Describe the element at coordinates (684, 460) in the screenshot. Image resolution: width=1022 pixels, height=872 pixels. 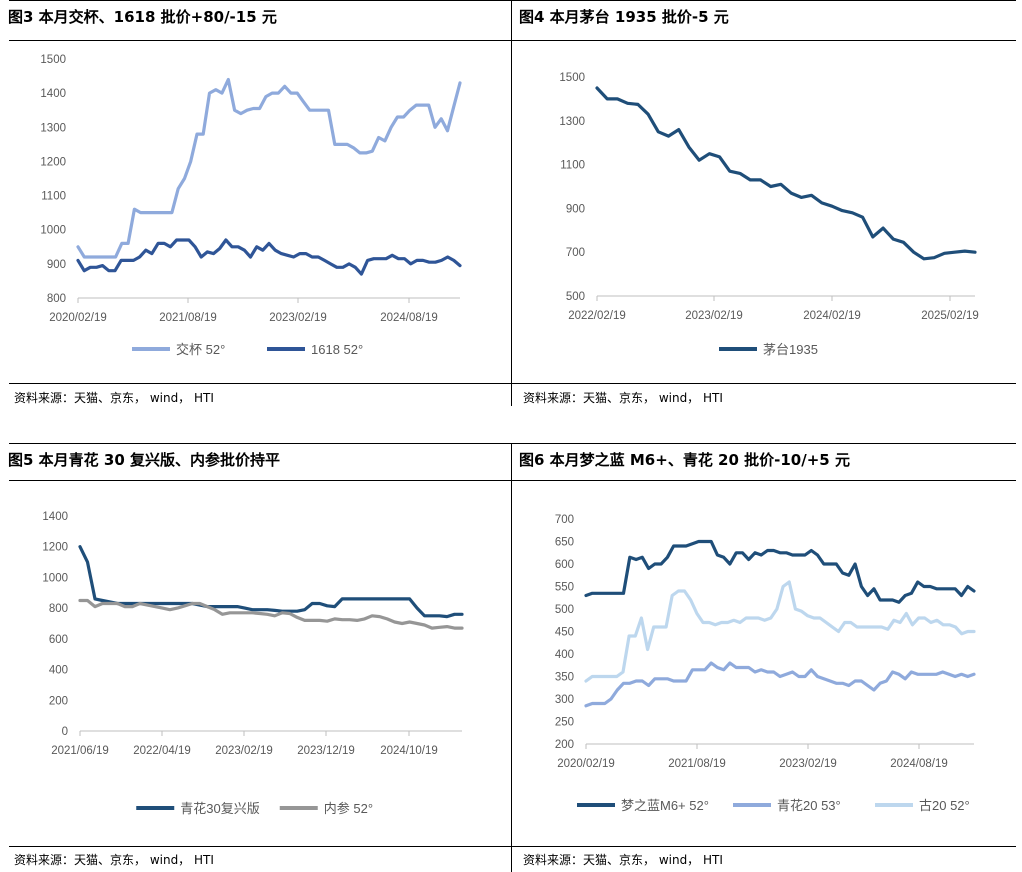
I see `chart-title: 图6 本月梦之蓝 M6+、青花 20 批价-10/+5 元` at that location.